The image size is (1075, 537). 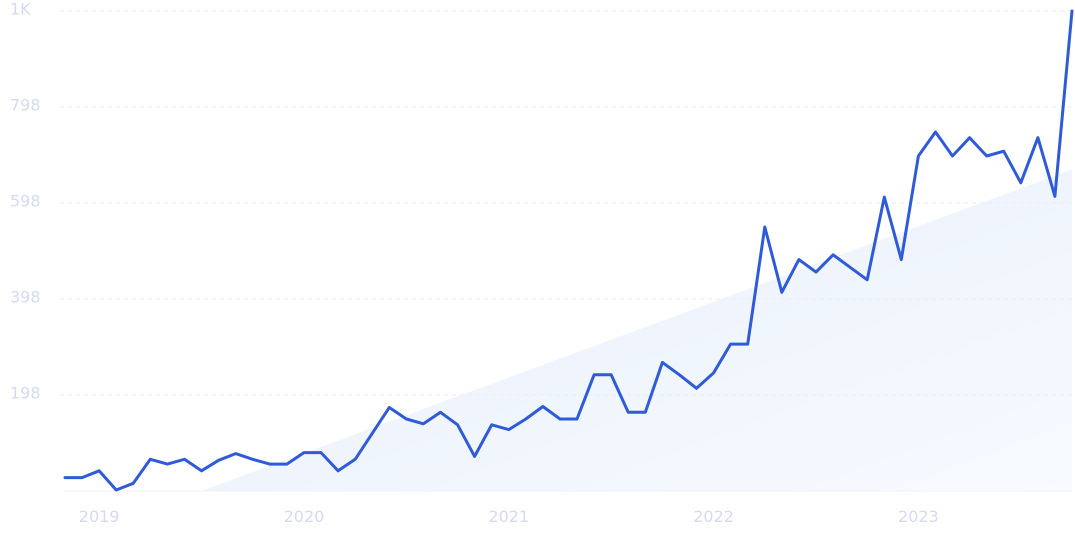 What do you see at coordinates (20, 9) in the screenshot?
I see `y-tick-label: 1K` at bounding box center [20, 9].